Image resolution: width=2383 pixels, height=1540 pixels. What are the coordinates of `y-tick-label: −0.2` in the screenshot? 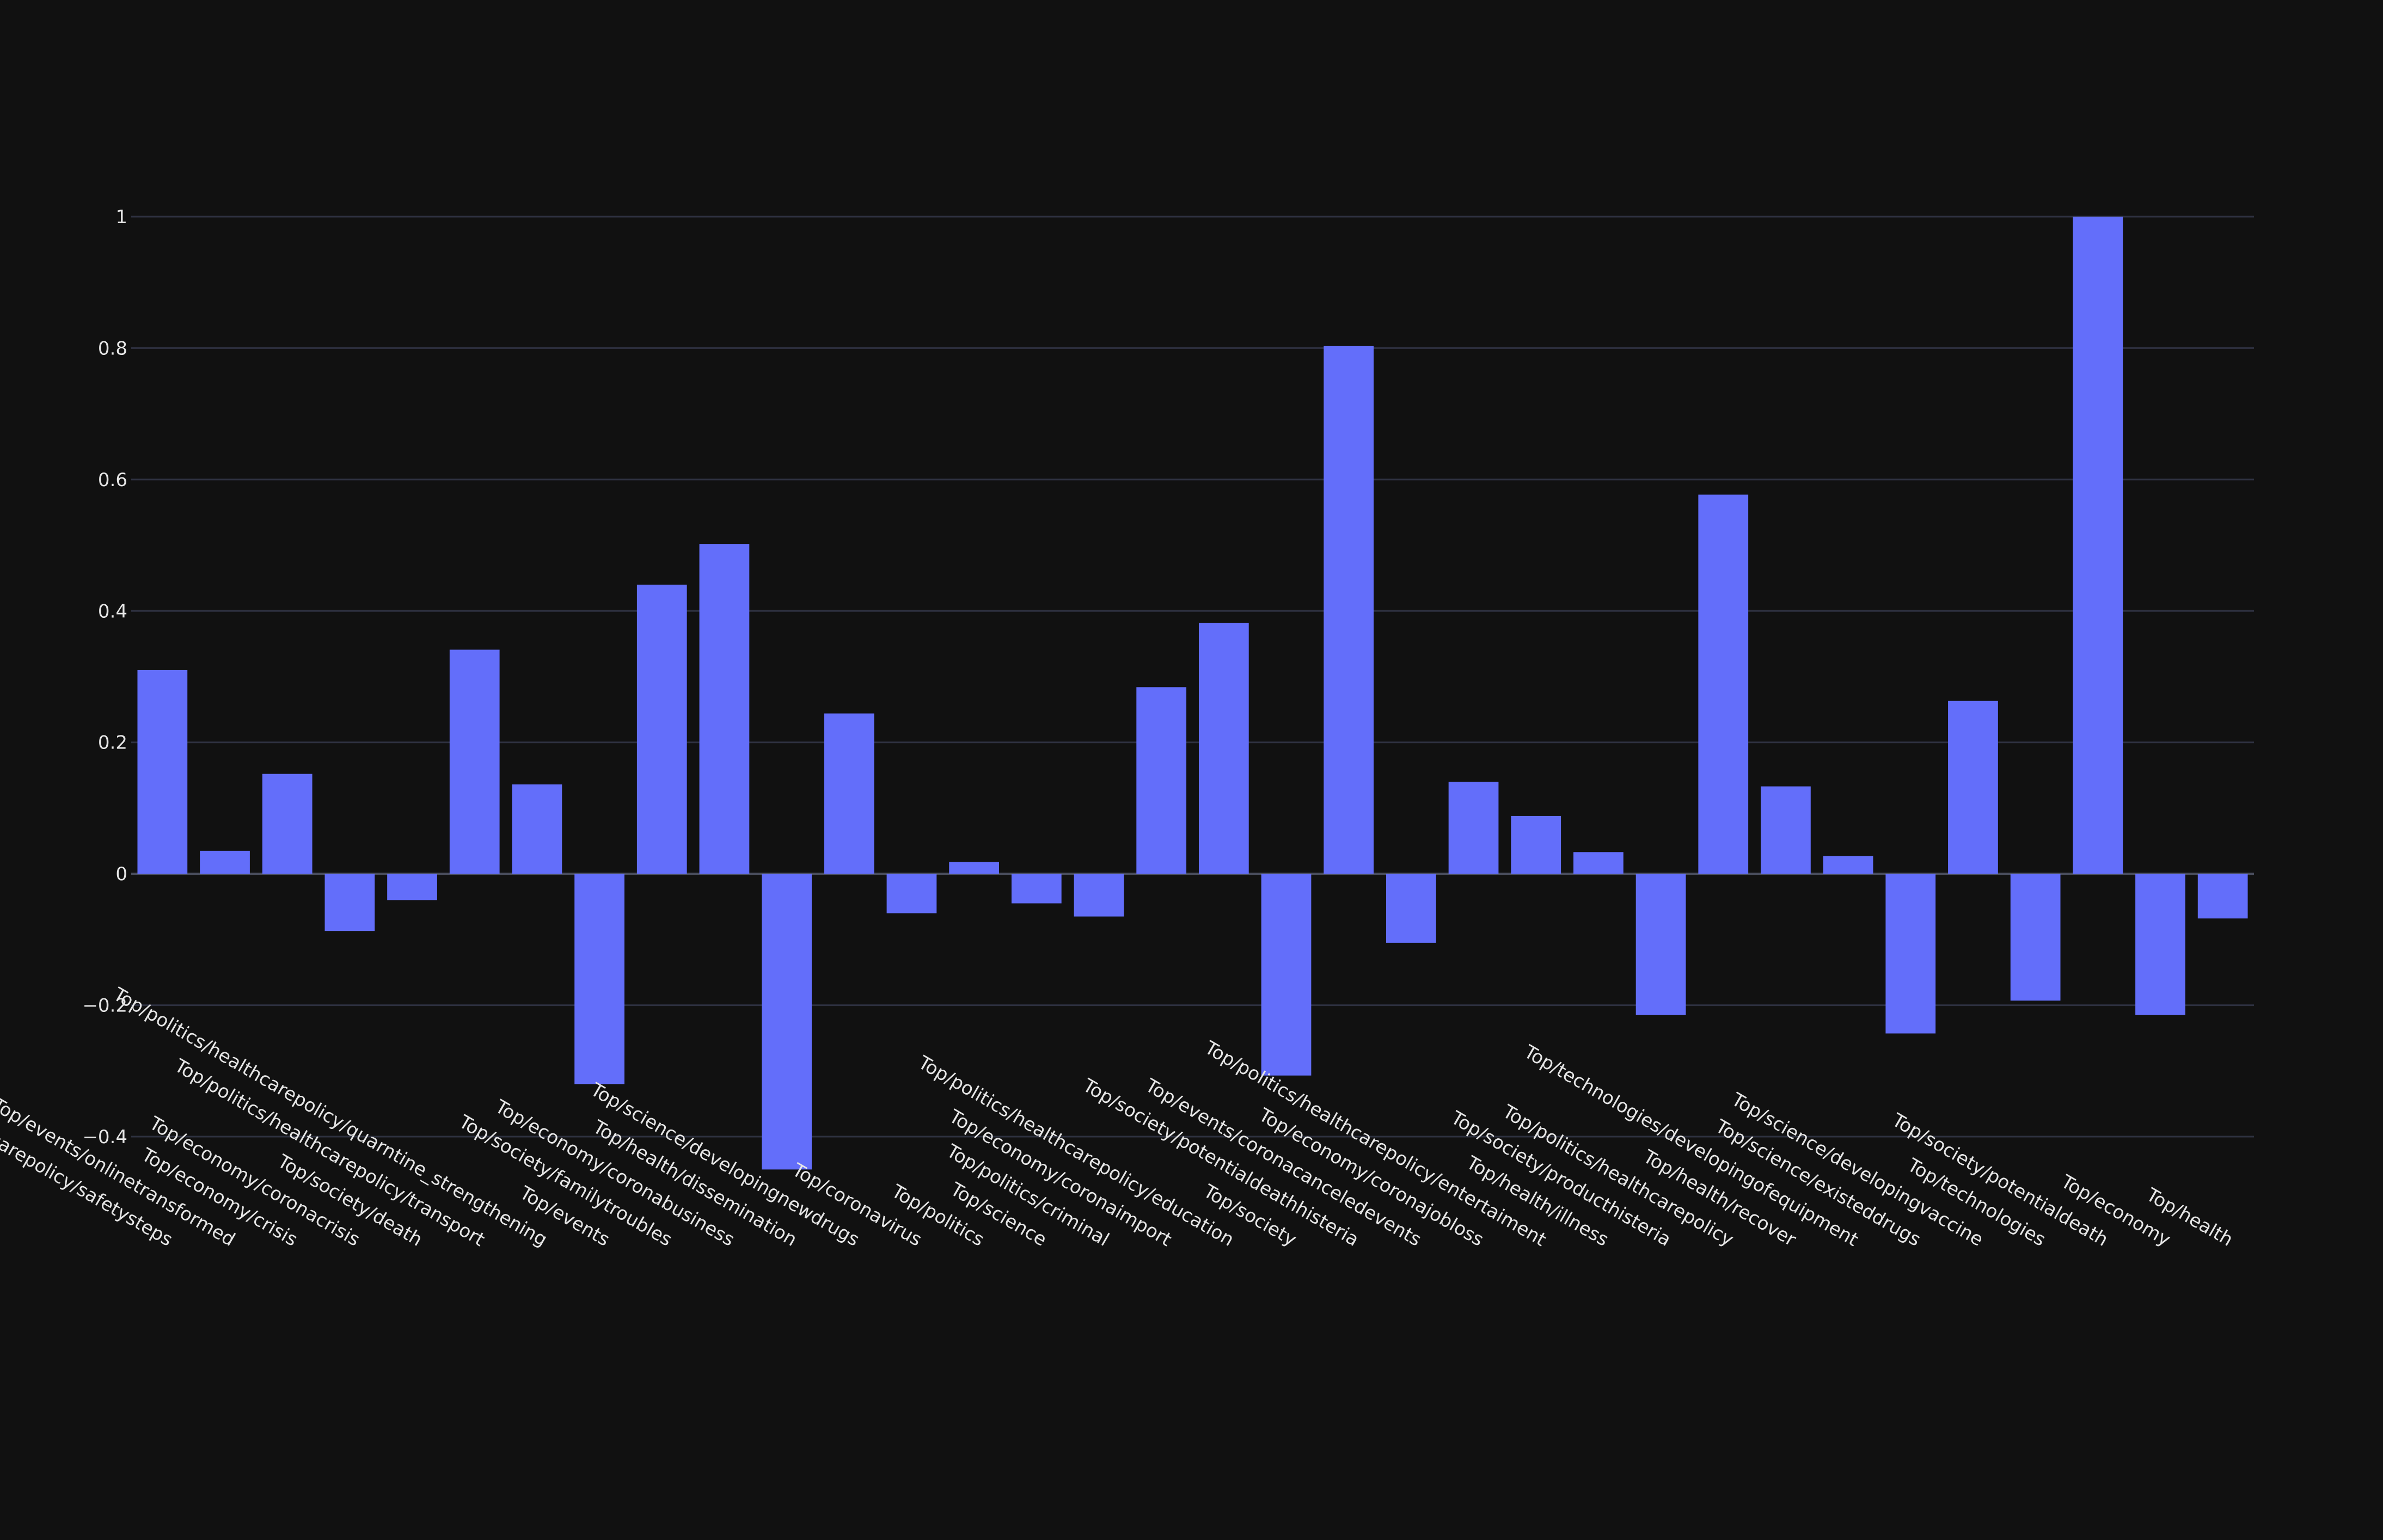 It's located at (104, 1006).